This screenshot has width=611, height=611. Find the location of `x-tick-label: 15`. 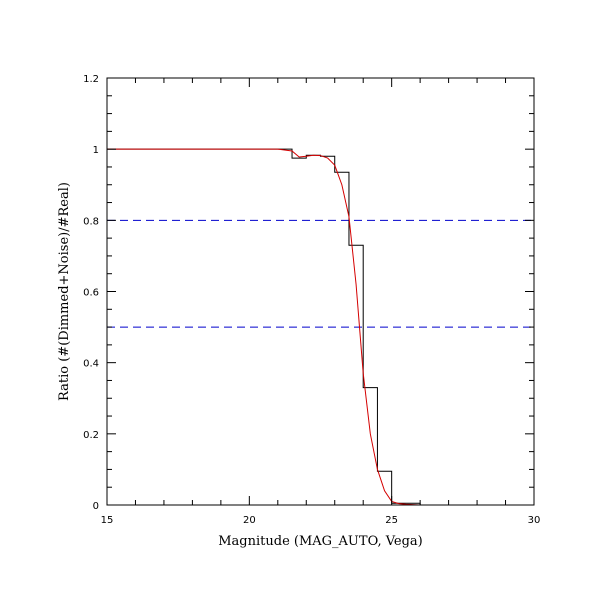

x-tick-label: 15 is located at coordinates (107, 520).